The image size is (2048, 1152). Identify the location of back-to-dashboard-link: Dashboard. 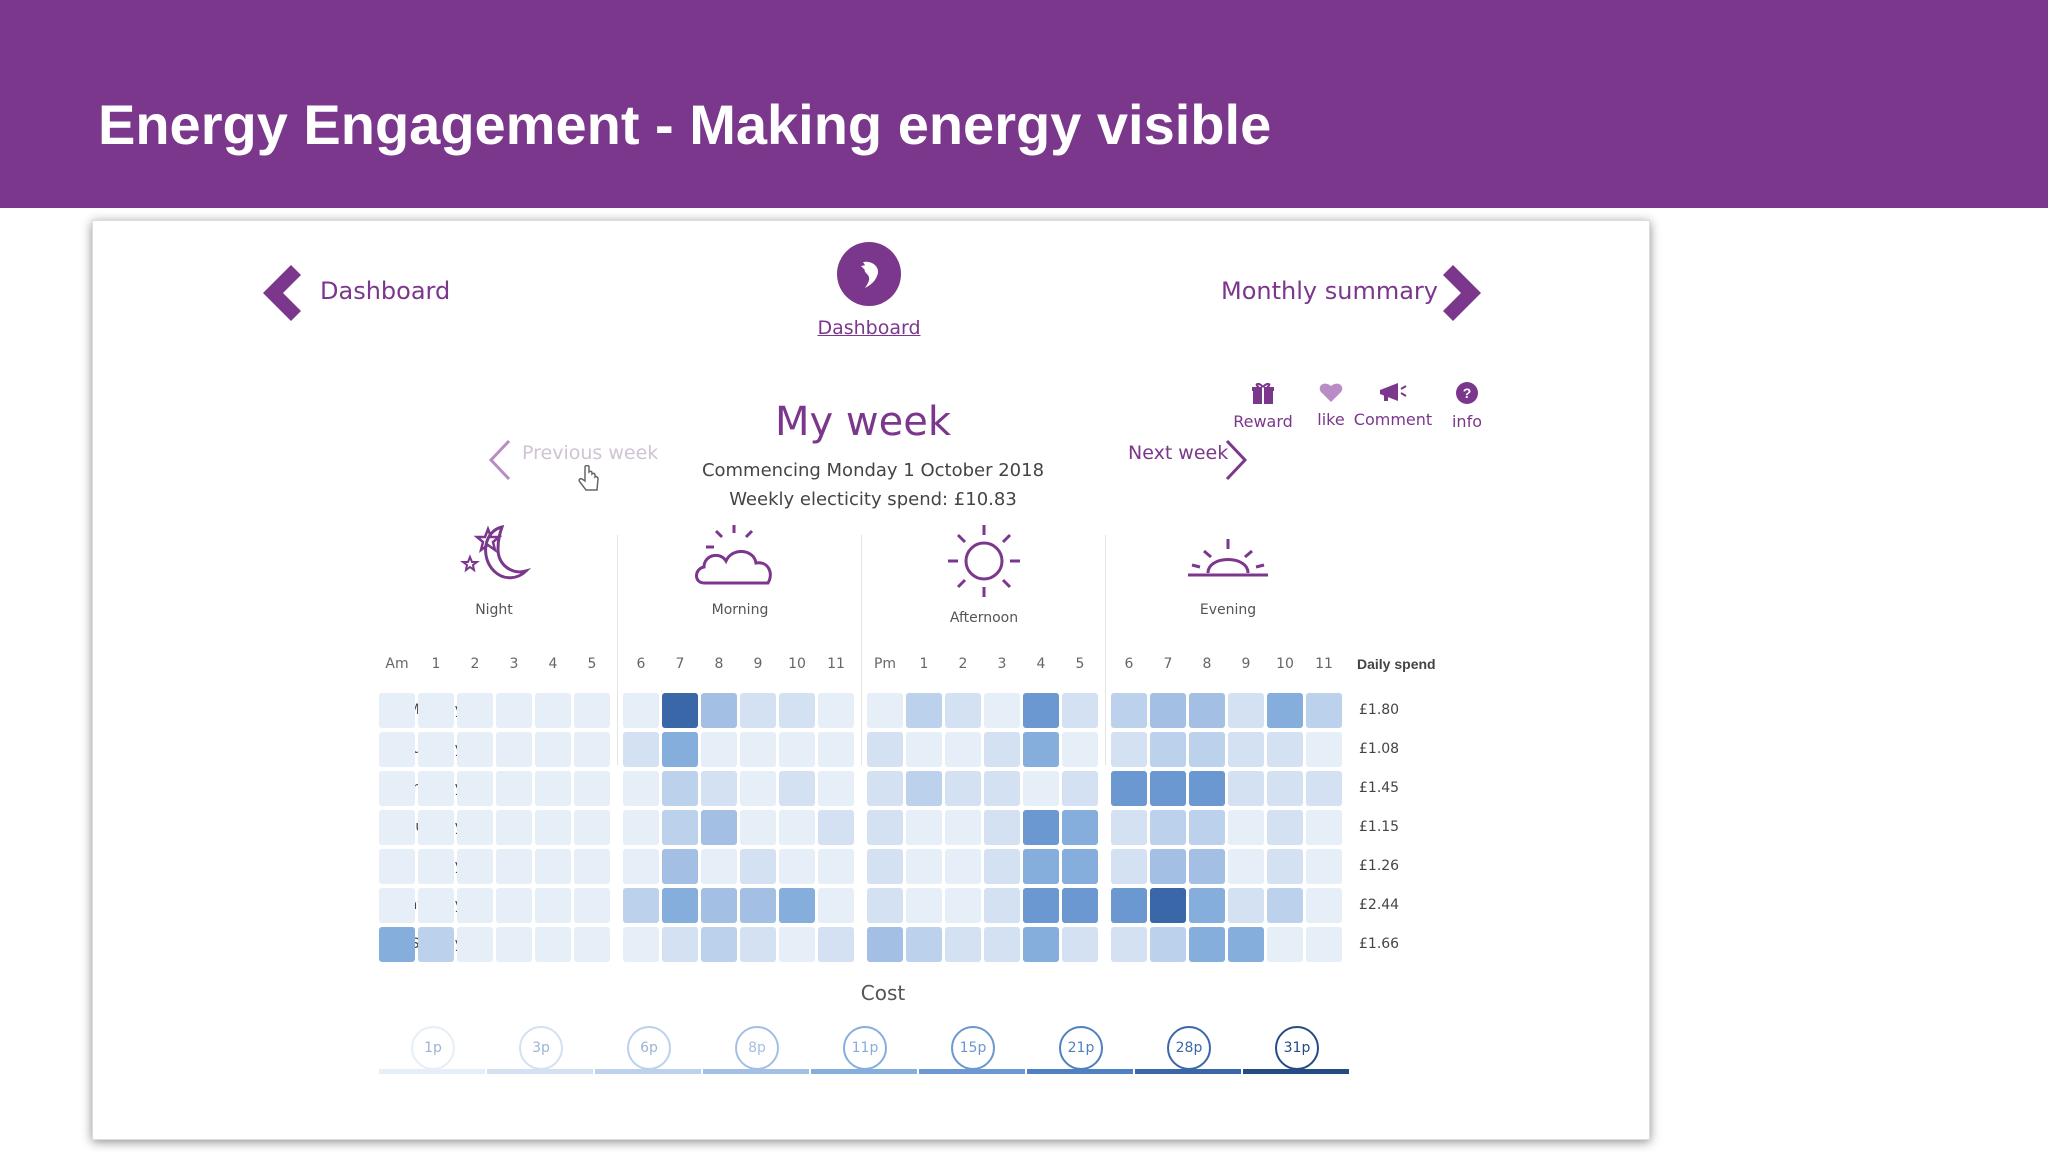
(385, 291).